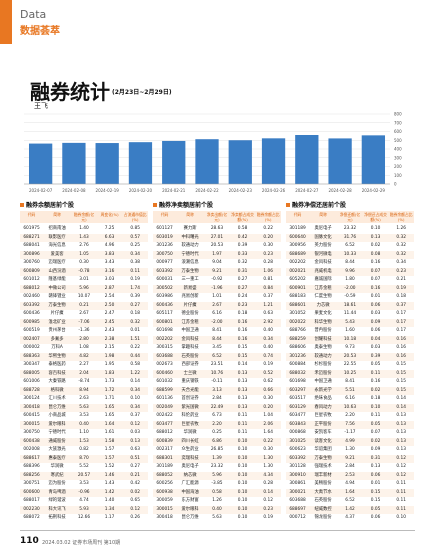 The height and width of the screenshot is (552, 427). I want to click on table-cell: -7.06, so click(84, 322).